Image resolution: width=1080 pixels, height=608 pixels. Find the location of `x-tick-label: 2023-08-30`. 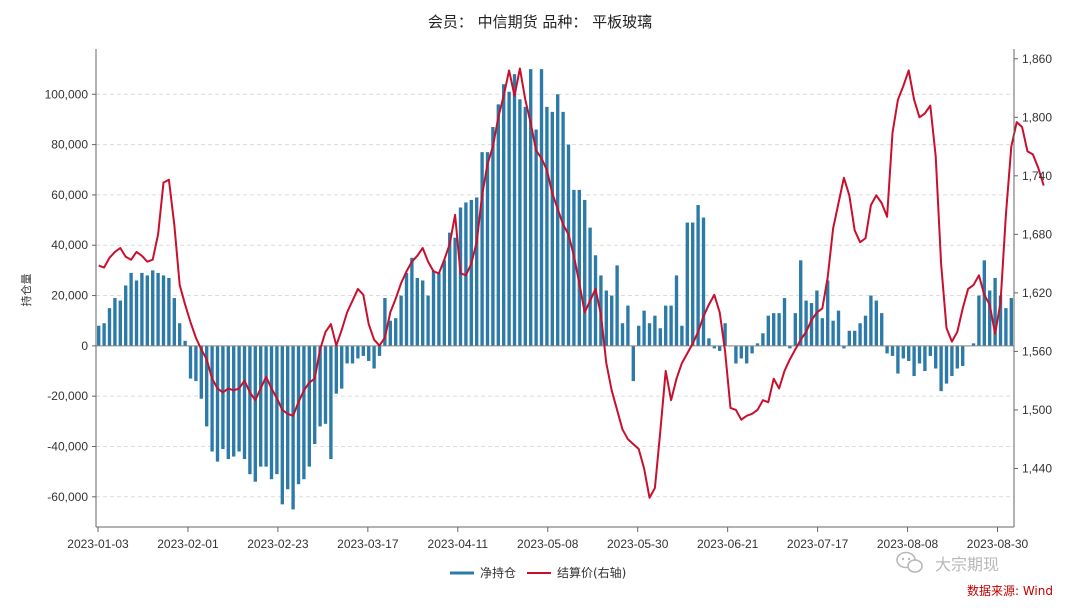

x-tick-label: 2023-08-30 is located at coordinates (998, 544).